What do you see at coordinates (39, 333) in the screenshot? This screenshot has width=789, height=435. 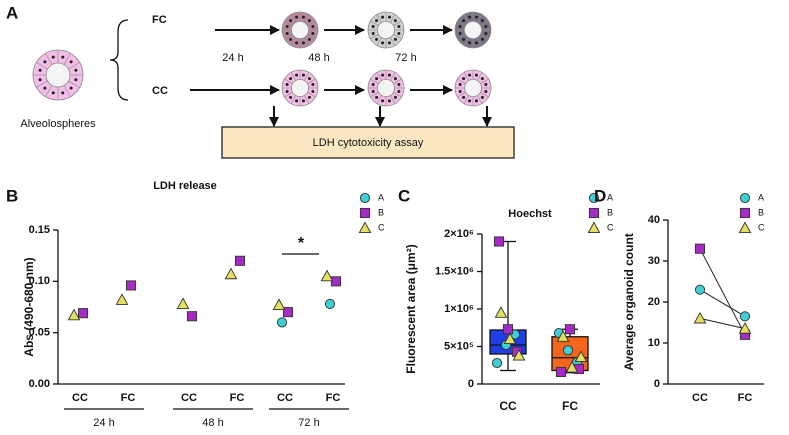 I see `y-tick-label: 0.05` at bounding box center [39, 333].